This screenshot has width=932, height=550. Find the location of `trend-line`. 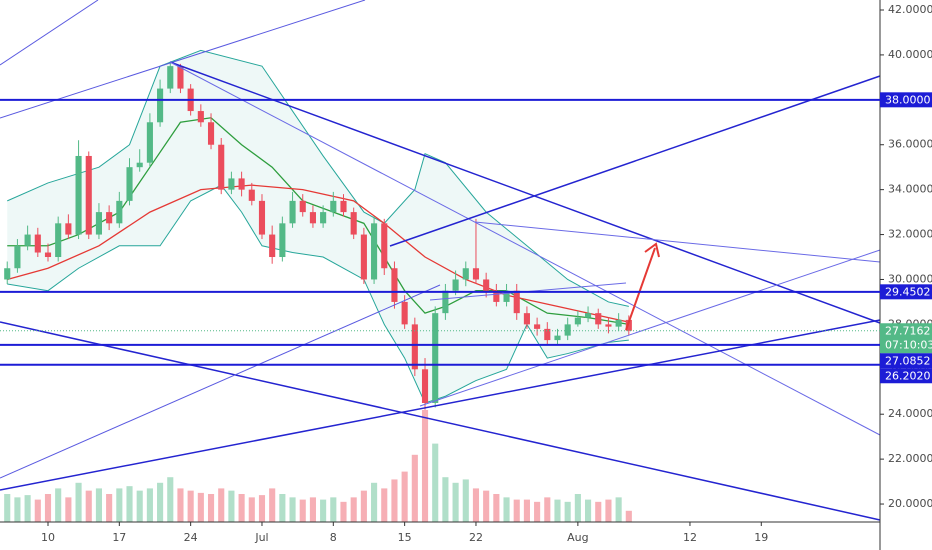

trend-line is located at coordinates (183, 59).